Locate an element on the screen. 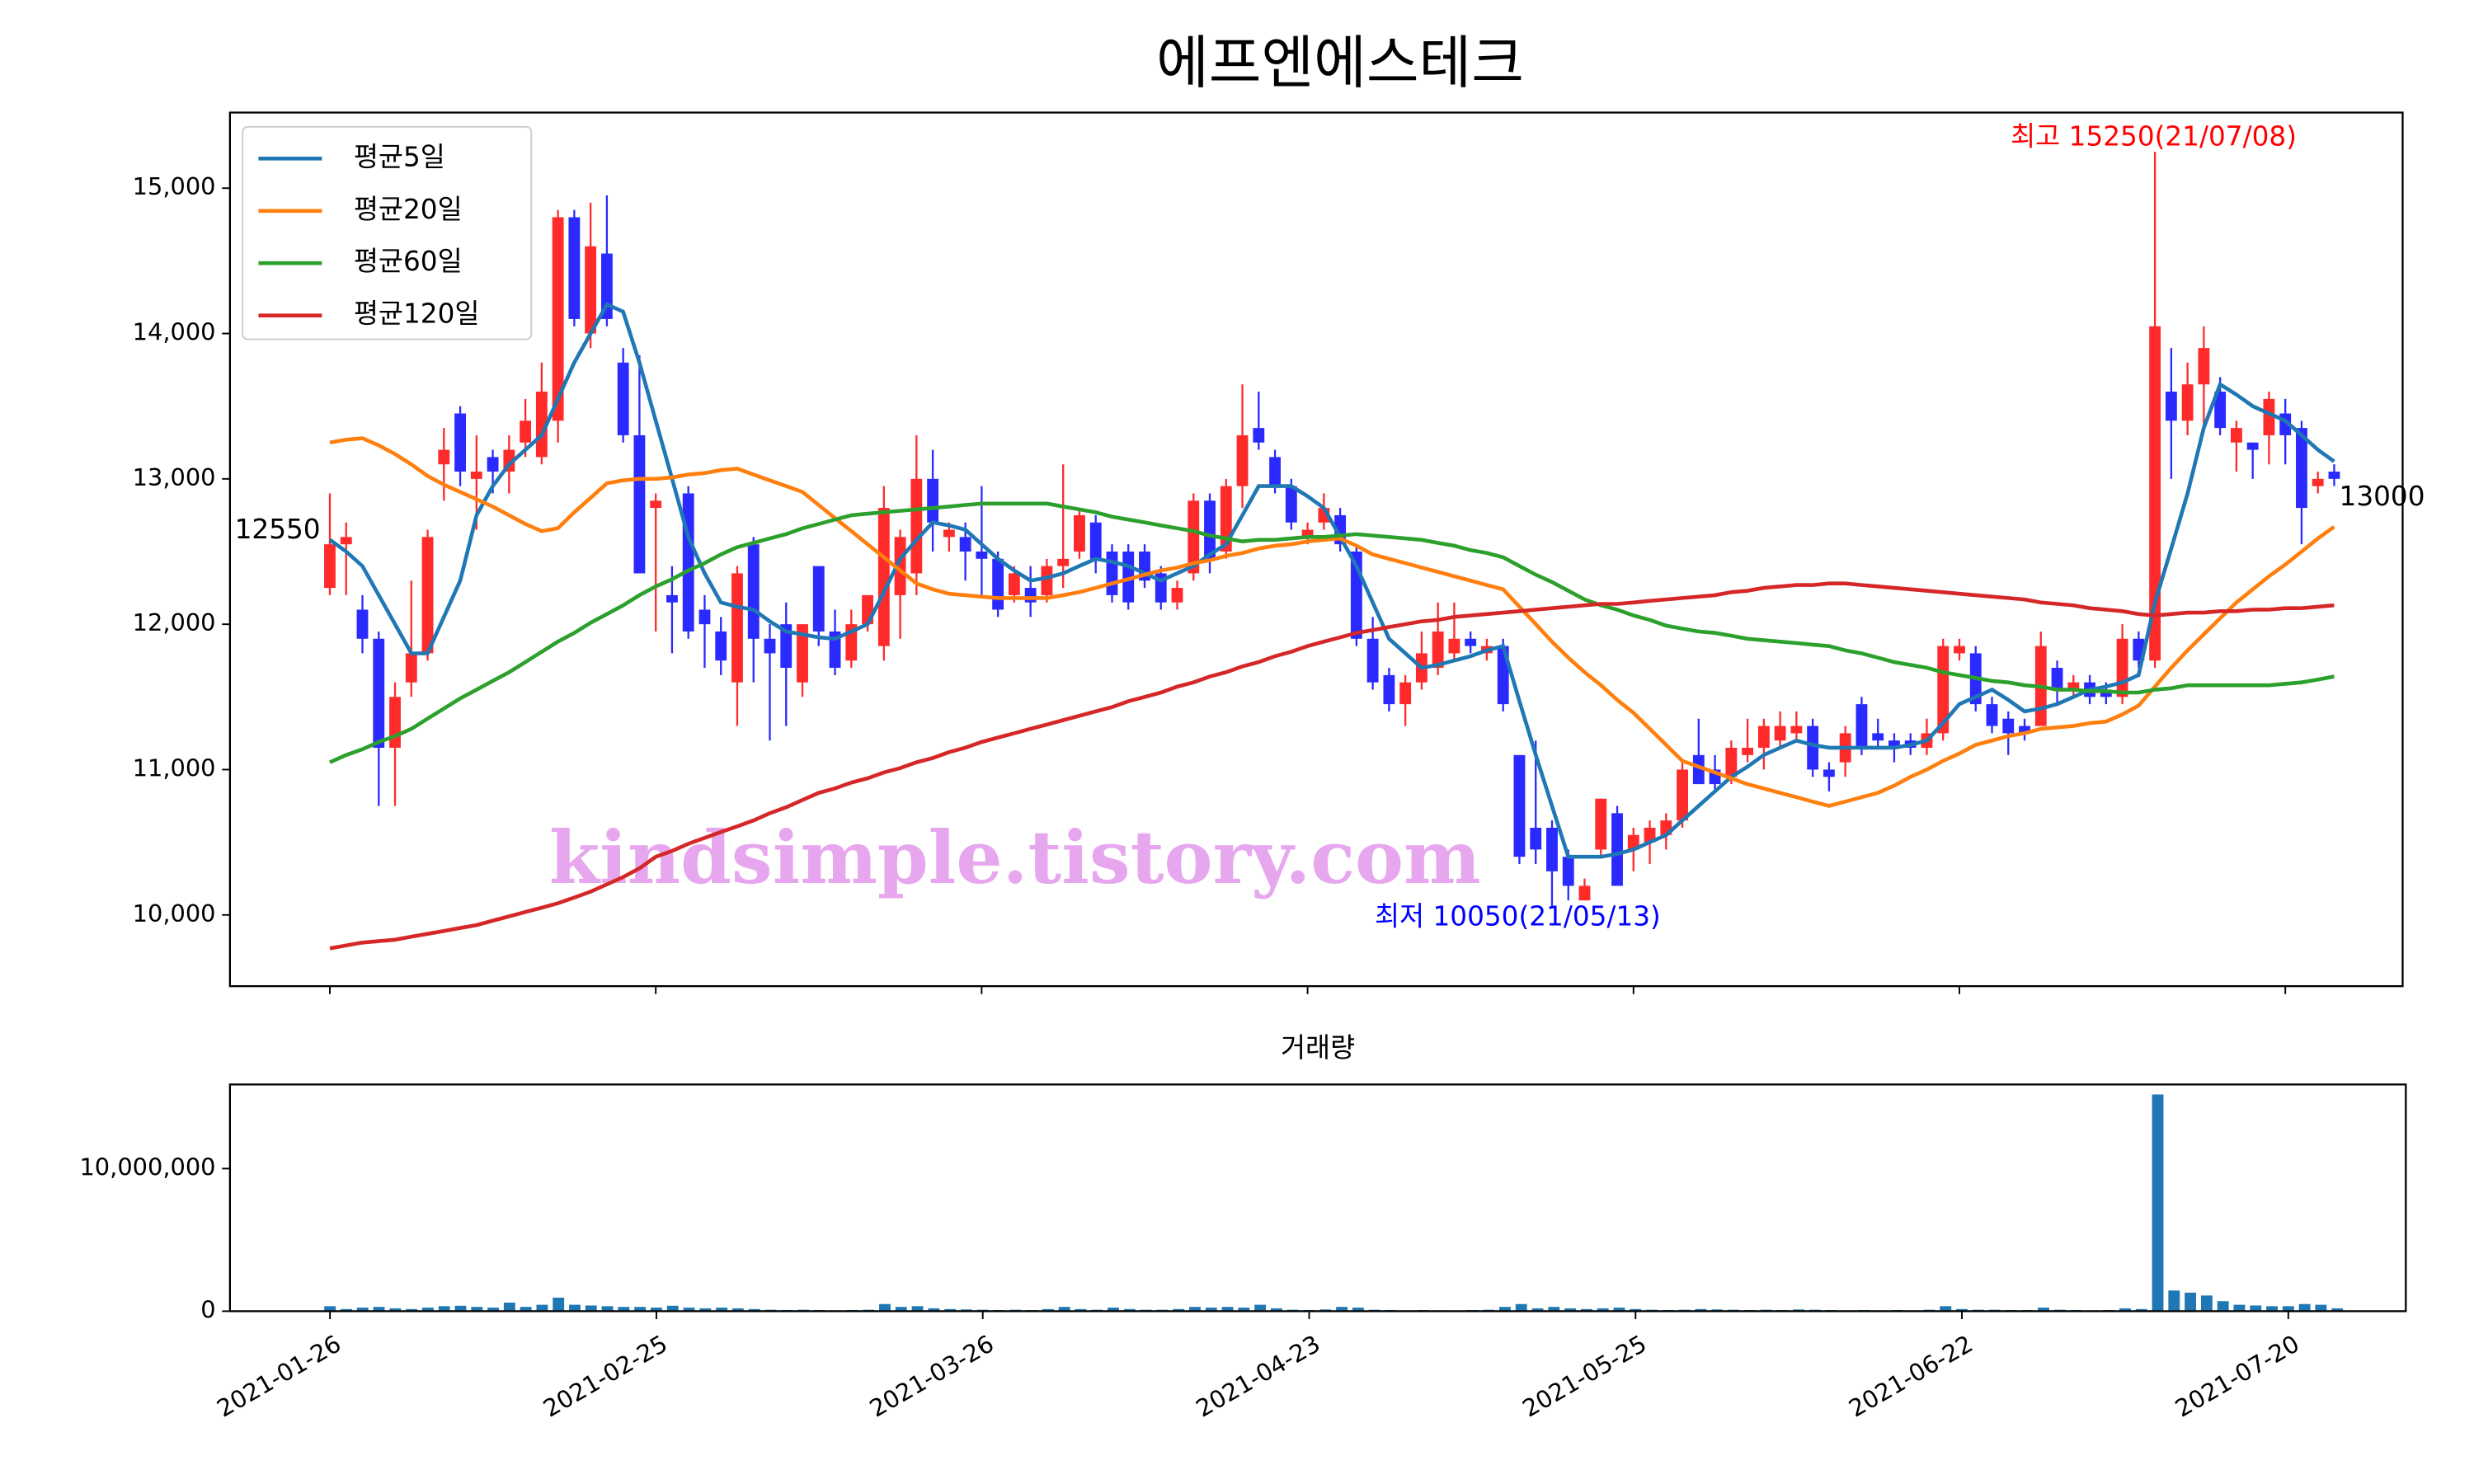 The image size is (2474, 1484). y-tick-label: 11,000 is located at coordinates (174, 768).